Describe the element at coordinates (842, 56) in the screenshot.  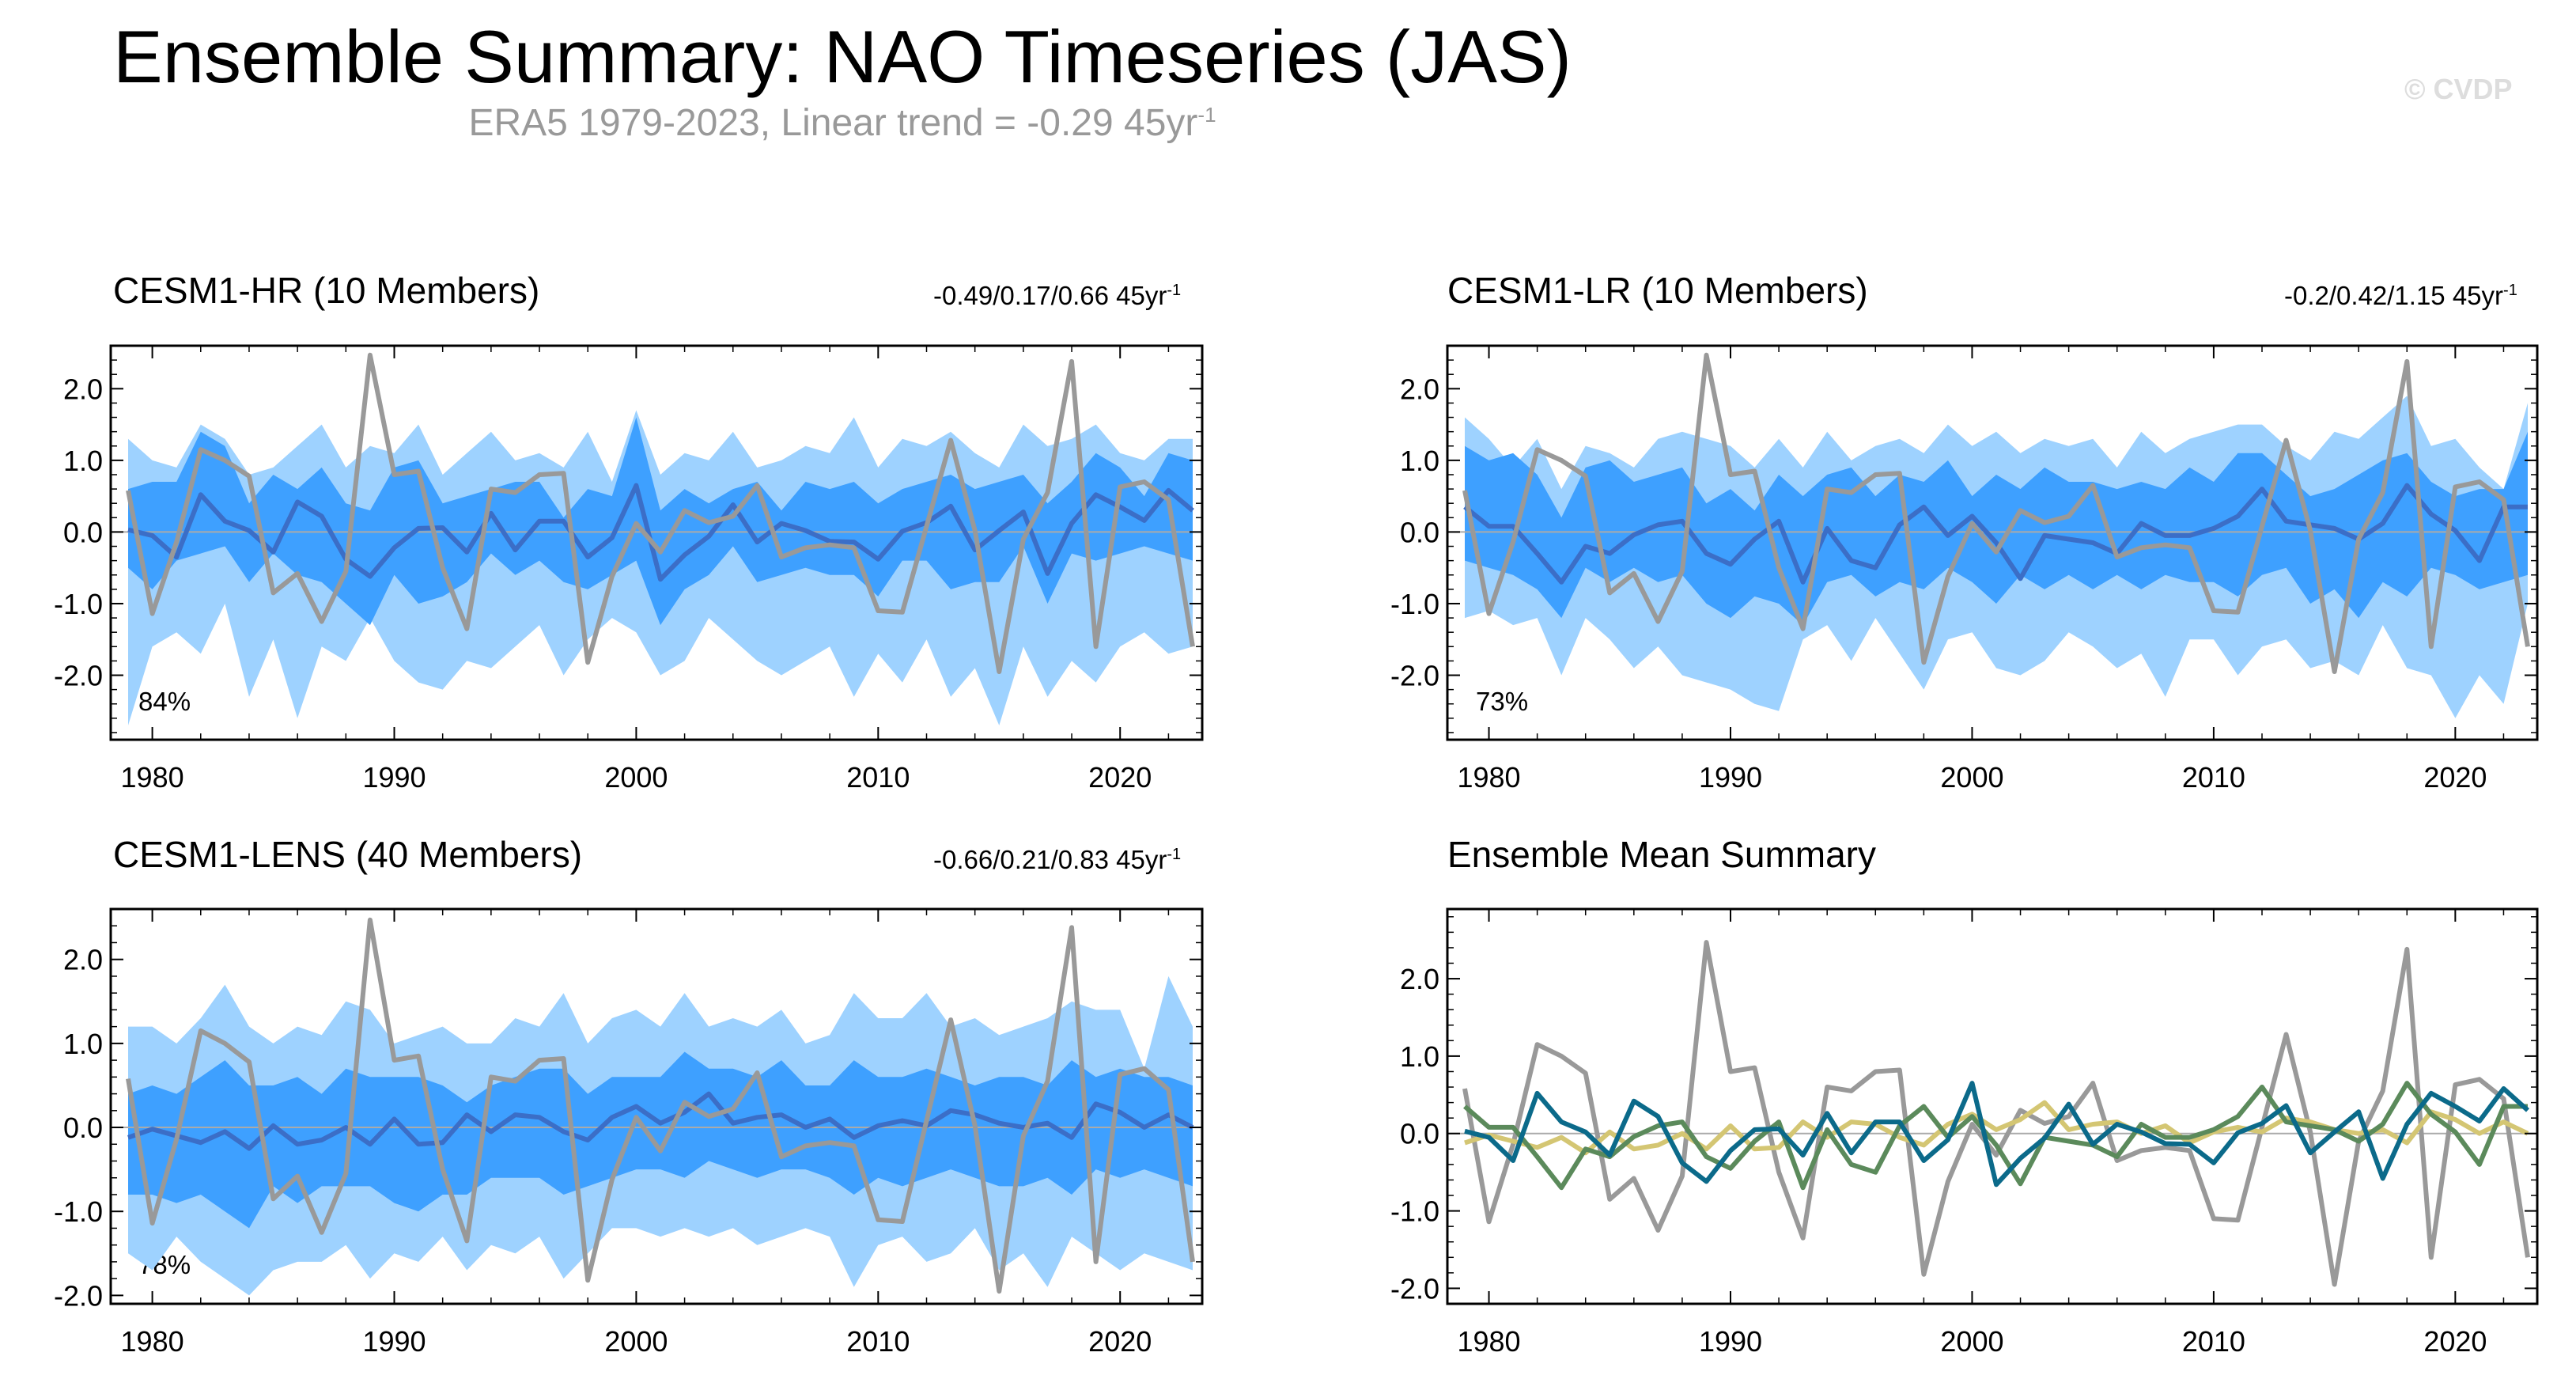
I see `figure-title: Ensemble Summary: NAO Timeseries (JAS)` at that location.